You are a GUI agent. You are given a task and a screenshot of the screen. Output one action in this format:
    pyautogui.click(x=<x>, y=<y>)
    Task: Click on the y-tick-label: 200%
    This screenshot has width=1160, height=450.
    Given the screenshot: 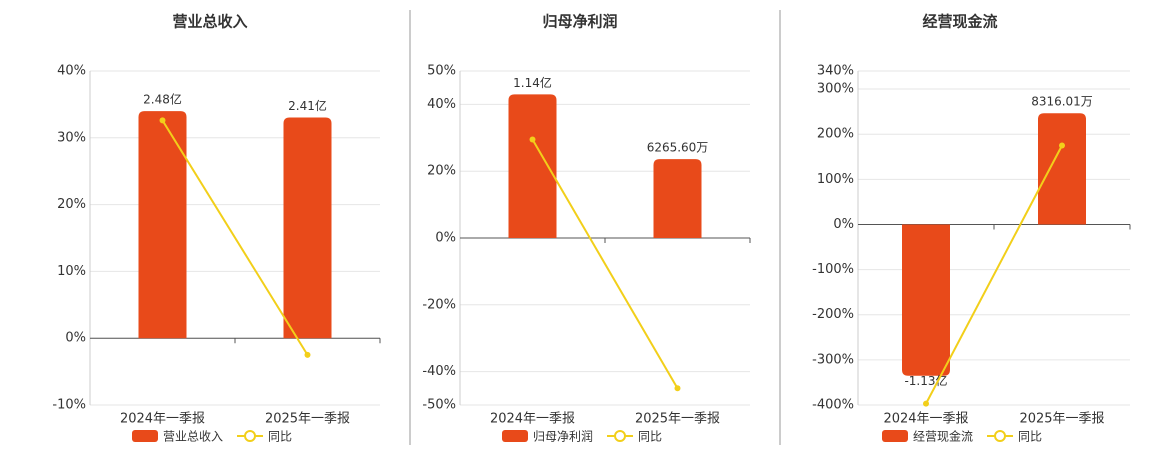 What is the action you would take?
    pyautogui.click(x=835, y=134)
    